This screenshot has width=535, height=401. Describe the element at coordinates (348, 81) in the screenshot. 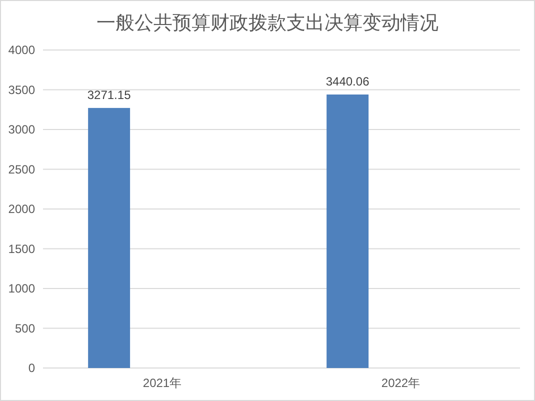

I see `data-label: 3440.06` at that location.